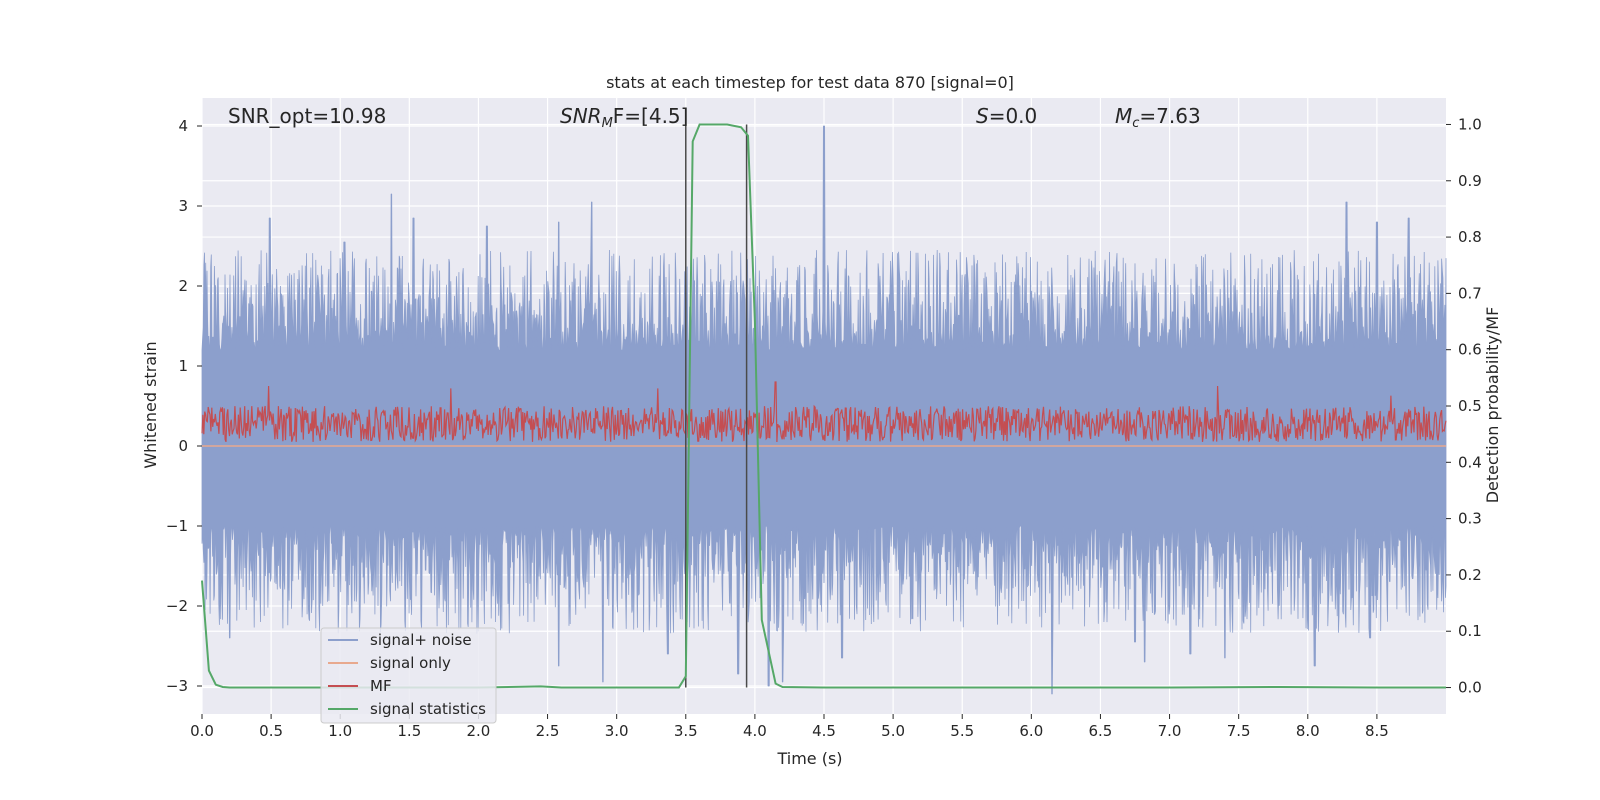  I want to click on mf-line, so click(824, 412).